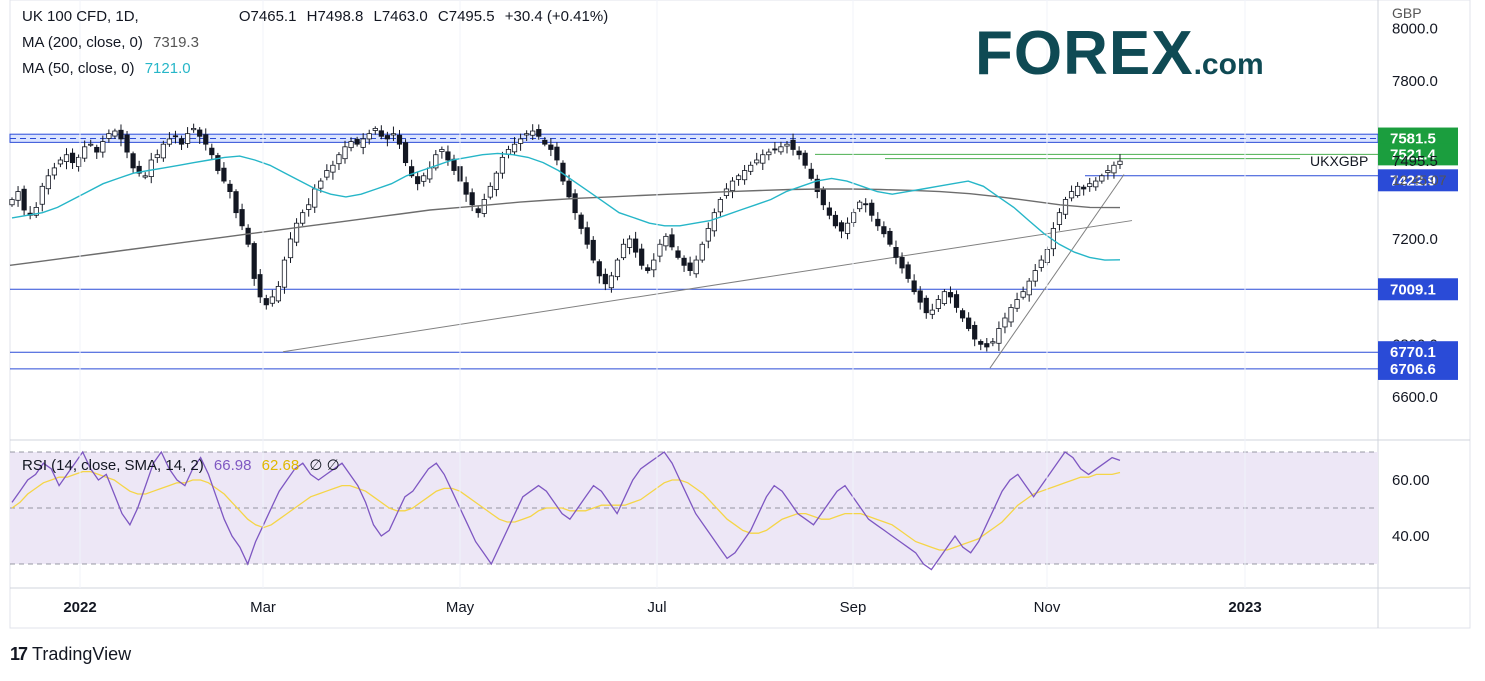 The width and height of the screenshot is (1485, 681). I want to click on symbol-label: UK 100 CFD, 1D,, so click(80, 16).